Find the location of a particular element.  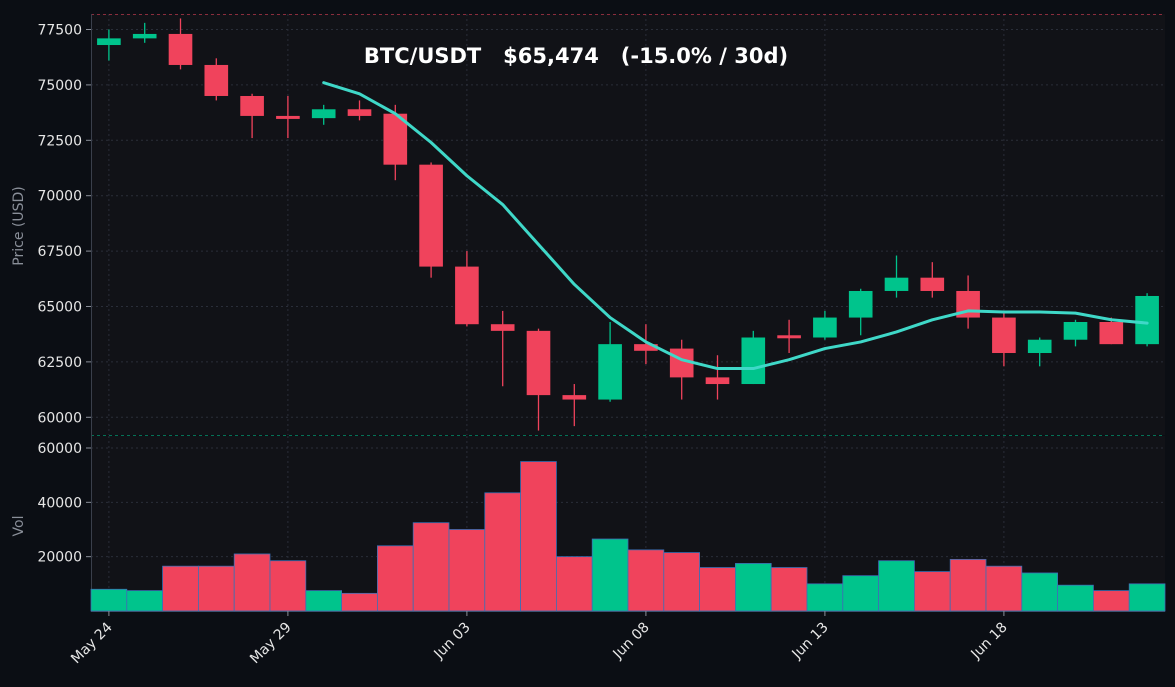

volume-tick-label: 60000 is located at coordinates (59, 449).